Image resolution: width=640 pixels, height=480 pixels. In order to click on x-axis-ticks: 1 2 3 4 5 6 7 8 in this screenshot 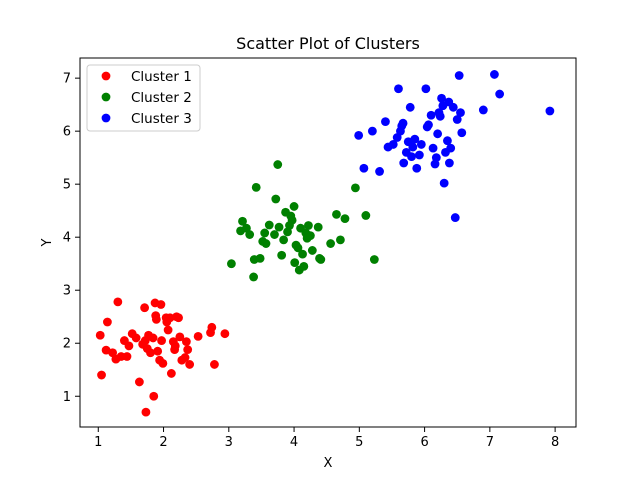, I will do `click(326, 438)`.